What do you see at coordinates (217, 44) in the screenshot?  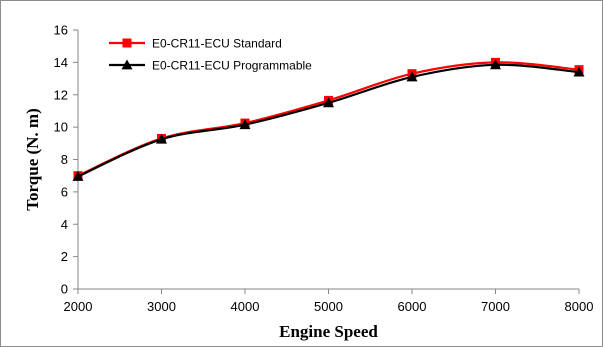 I see `legend-label: E0-CR11-ECU Standard` at bounding box center [217, 44].